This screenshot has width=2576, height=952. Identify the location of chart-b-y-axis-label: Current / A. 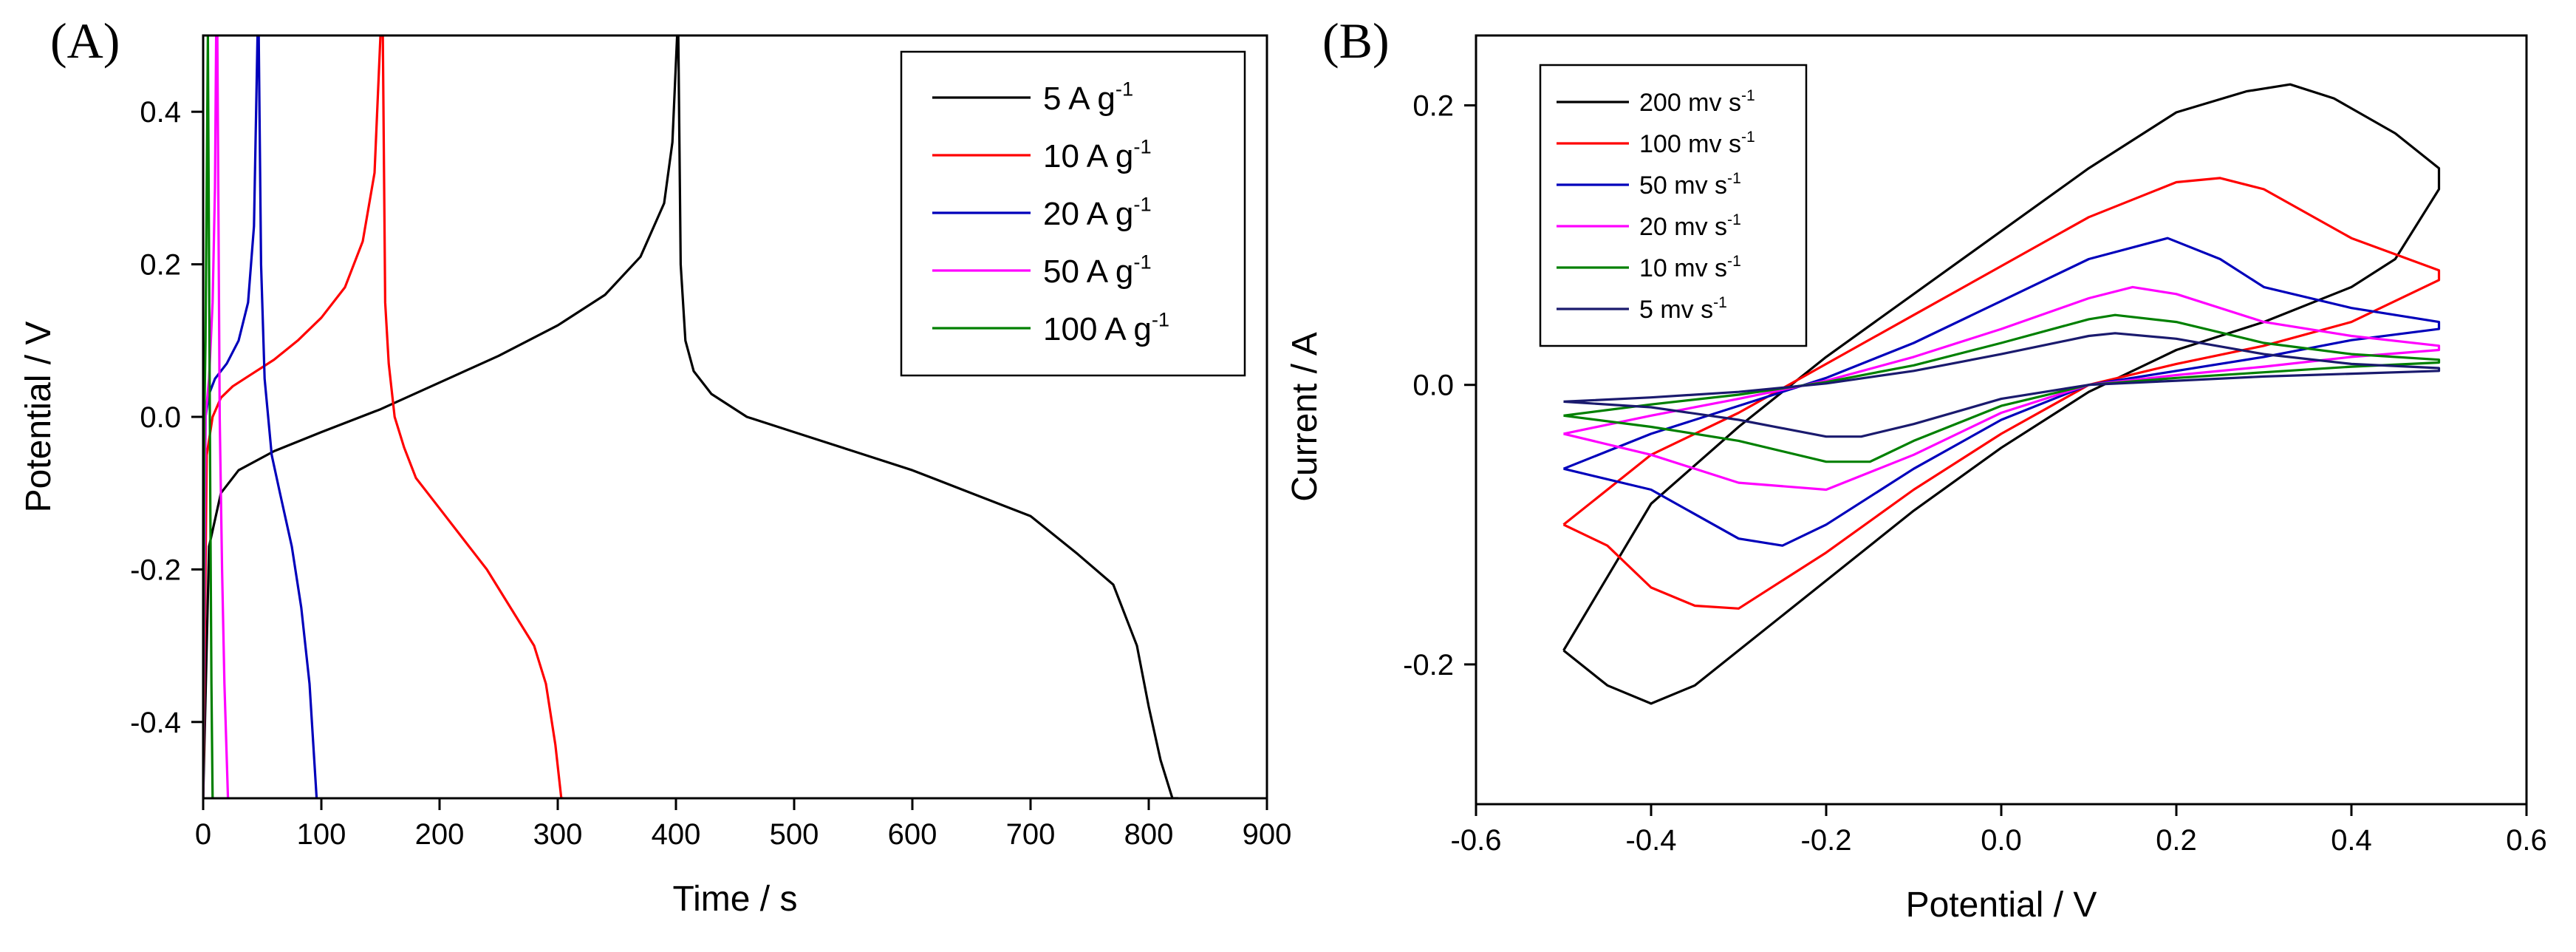
(1305, 416).